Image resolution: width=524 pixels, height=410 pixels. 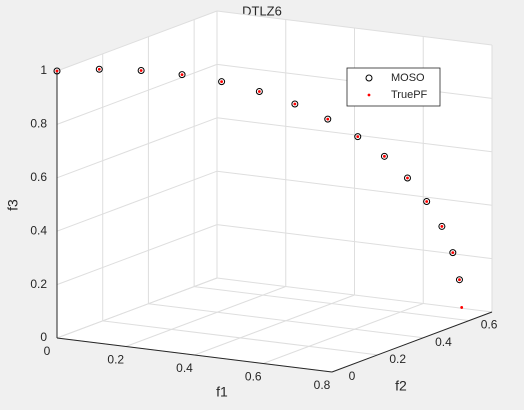 What do you see at coordinates (38, 177) in the screenshot?
I see `z-tick-label: 0.6` at bounding box center [38, 177].